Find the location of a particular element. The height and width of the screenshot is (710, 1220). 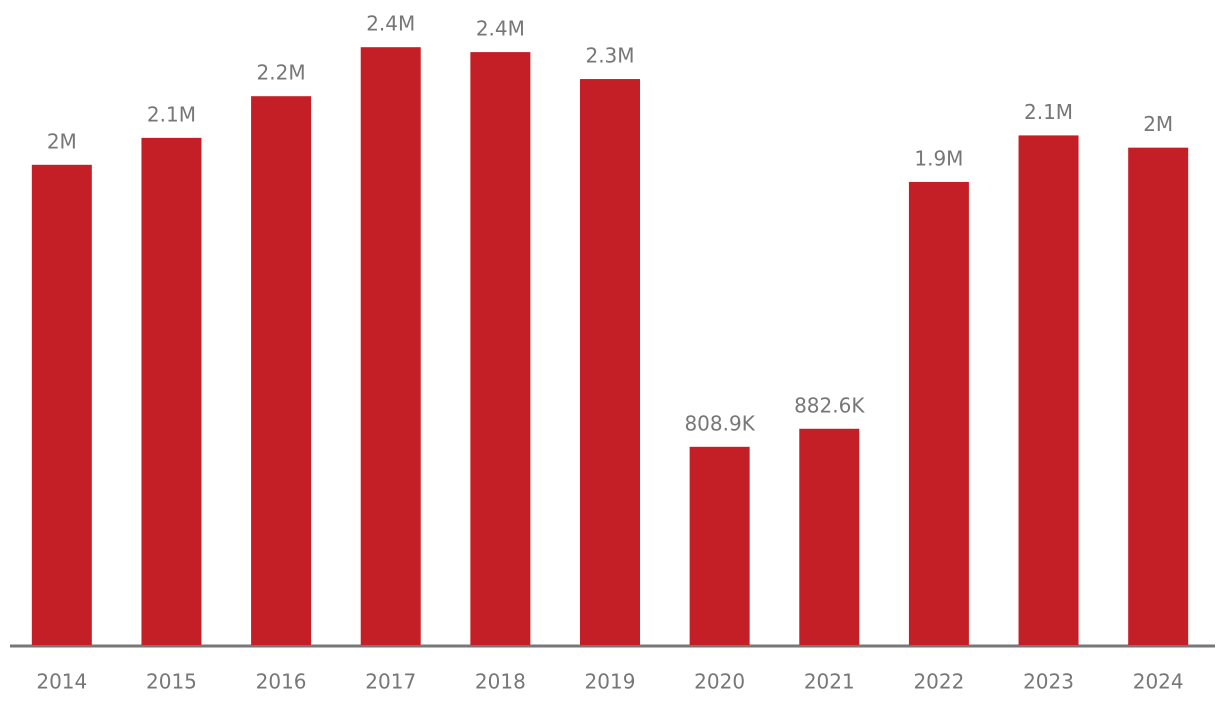

x-tick-label: 2019 is located at coordinates (610, 682).